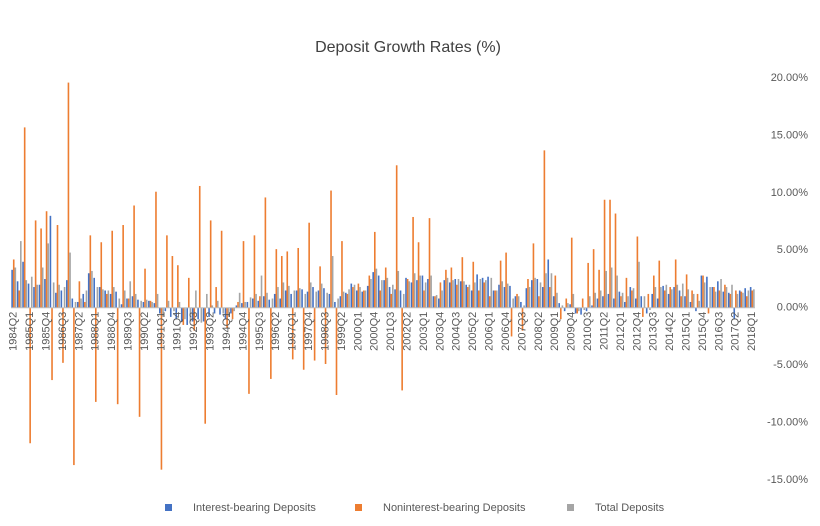  What do you see at coordinates (506, 331) in the screenshot?
I see `x-tick-label: 2006Q4` at bounding box center [506, 331].